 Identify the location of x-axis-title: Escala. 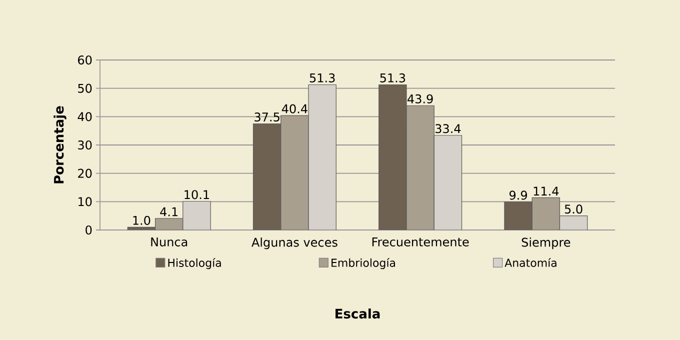
(358, 313).